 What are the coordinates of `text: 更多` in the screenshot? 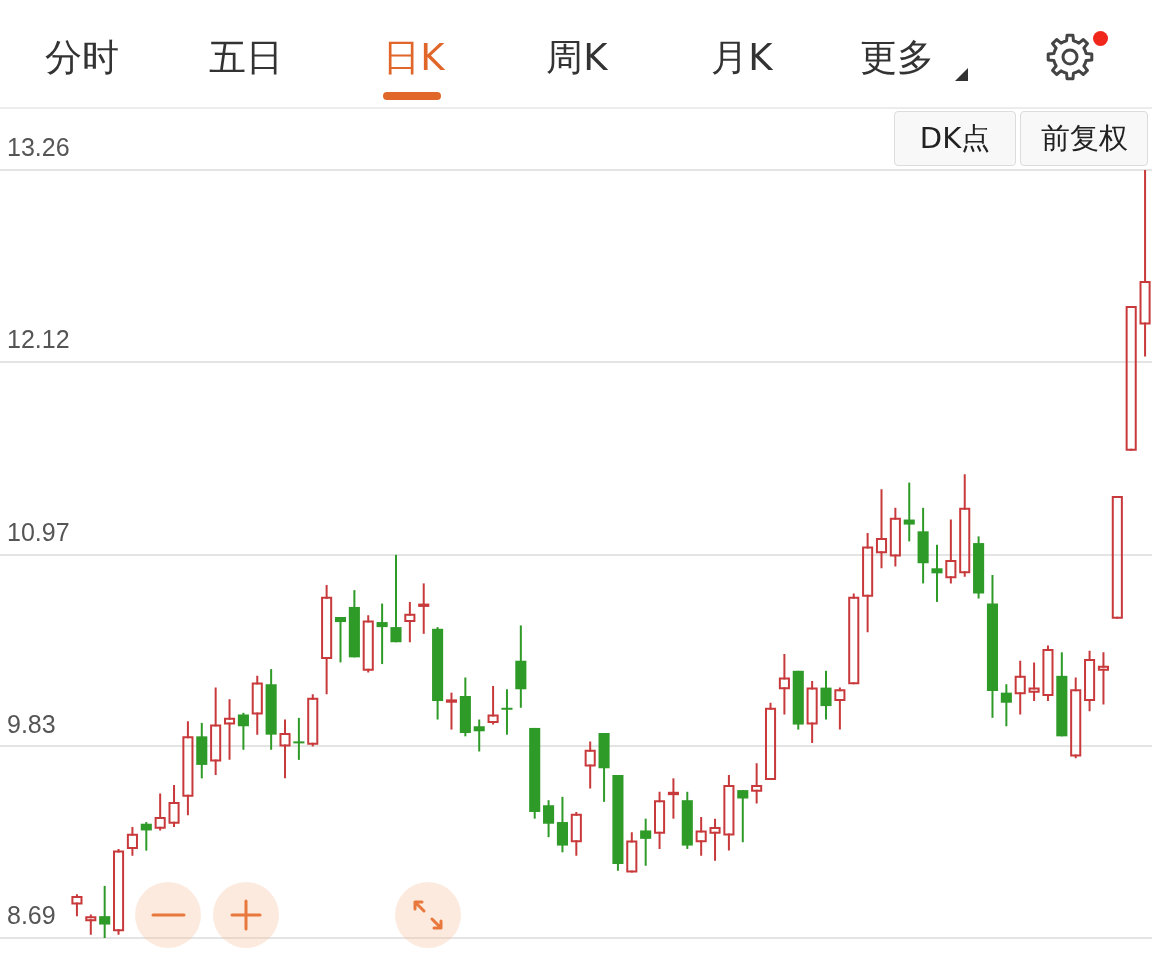 It's located at (897, 58).